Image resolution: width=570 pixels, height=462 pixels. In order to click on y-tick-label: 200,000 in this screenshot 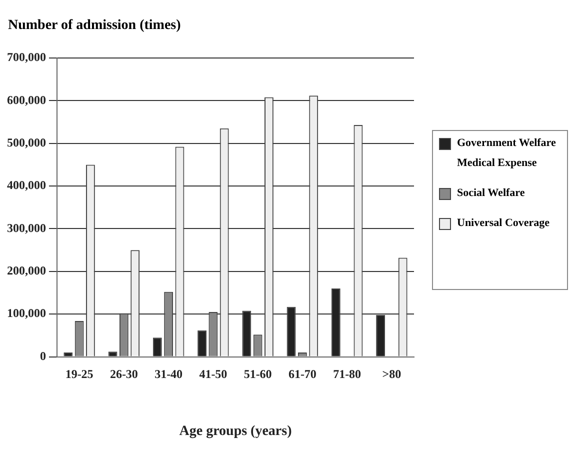, I will do `click(26, 271)`.